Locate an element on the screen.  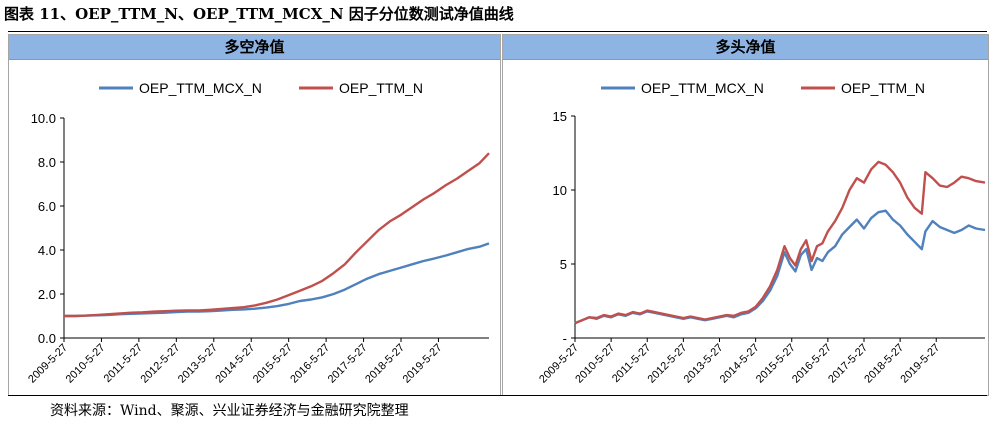
x-tick-label: 2017-5-27 is located at coordinates (348, 364).